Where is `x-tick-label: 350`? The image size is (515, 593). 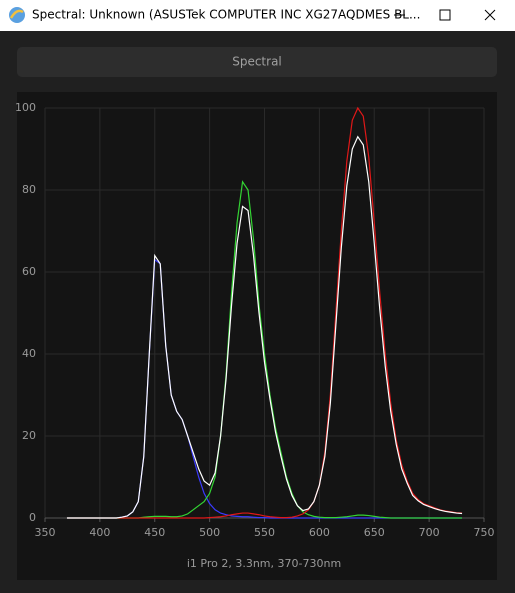 x-tick-label: 350 is located at coordinates (45, 532).